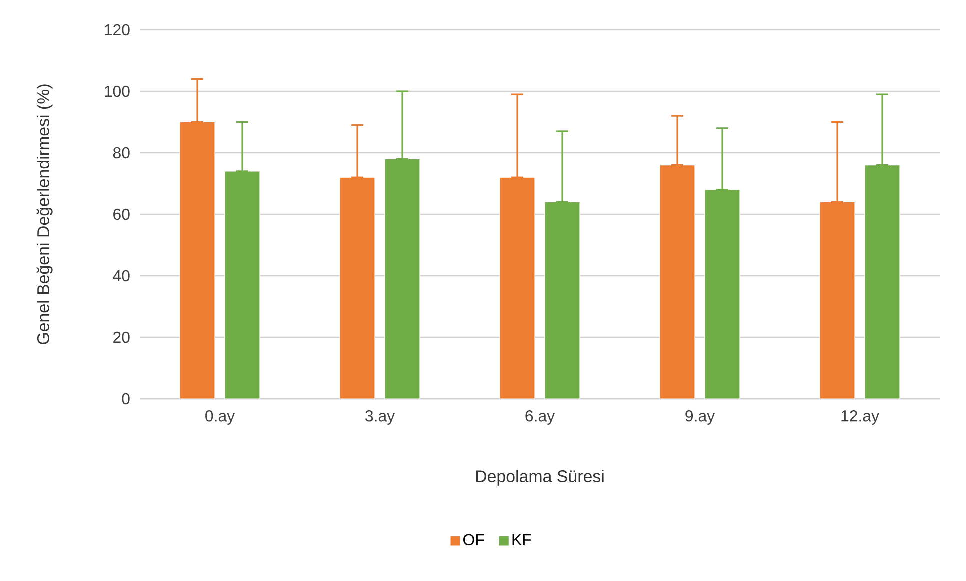 This screenshot has height=581, width=966. What do you see at coordinates (122, 338) in the screenshot?
I see `y-tick-label: 20` at bounding box center [122, 338].